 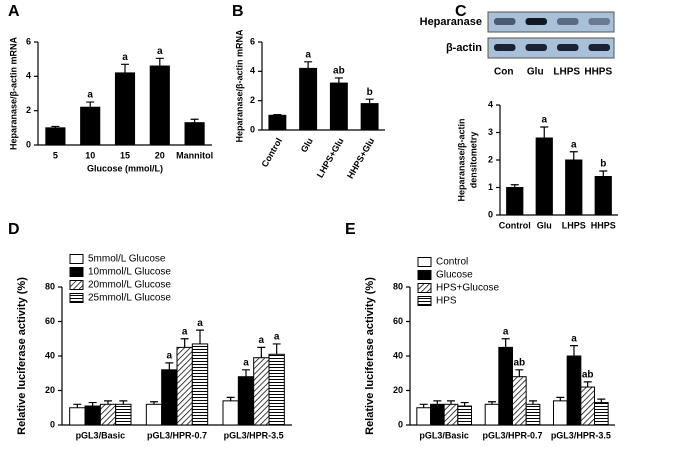 I want to click on legend-label: 10mmol/L Glucose, so click(x=129, y=272).